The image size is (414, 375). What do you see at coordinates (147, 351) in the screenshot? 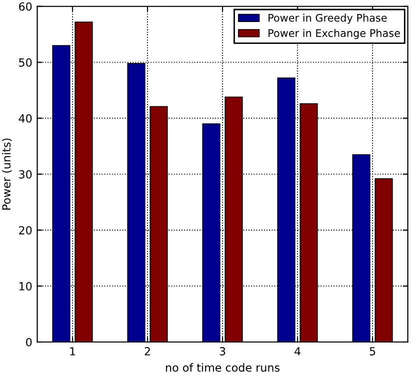
I see `x-tick-label: 2` at bounding box center [147, 351].